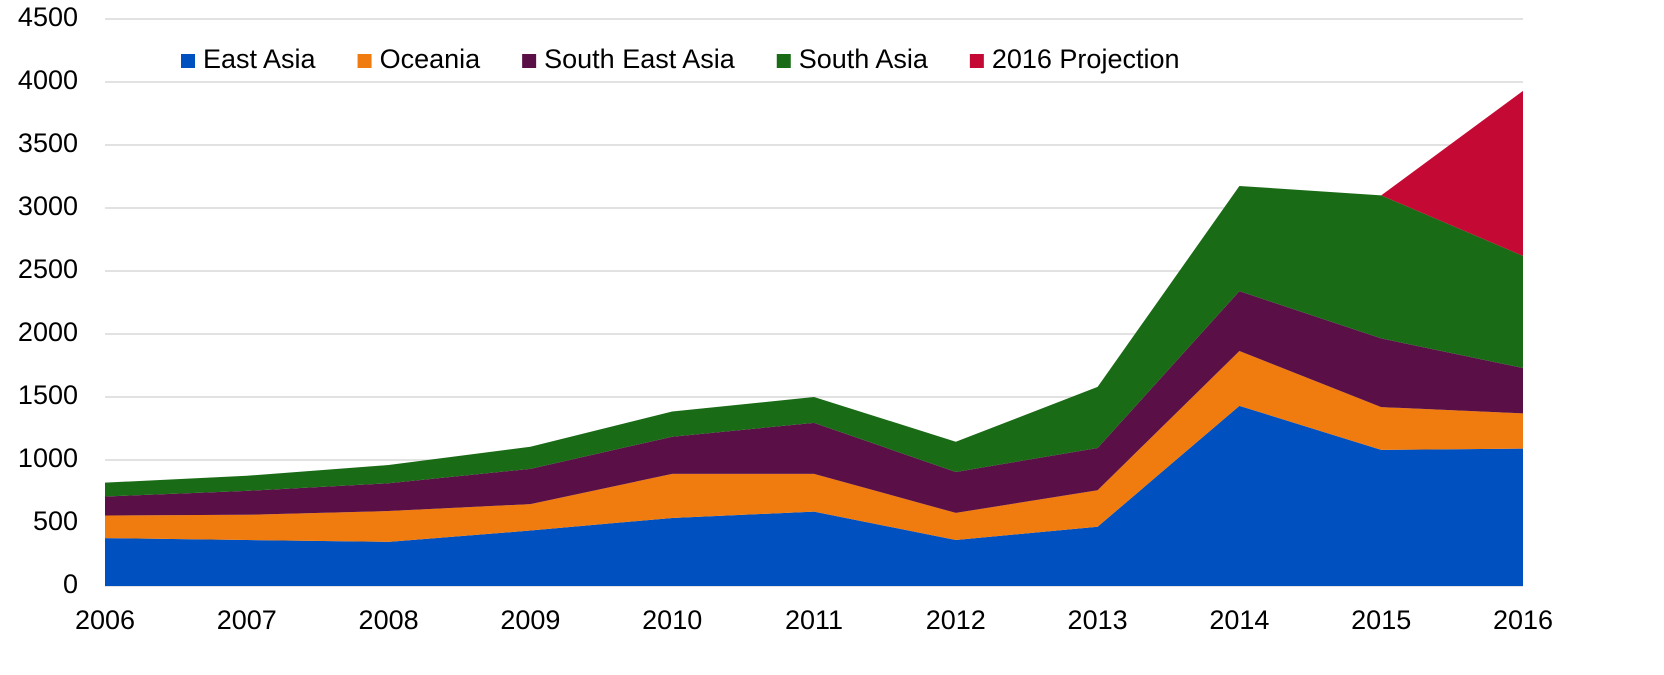 This screenshot has height=675, width=1664. I want to click on x-tick-label: 2012, so click(956, 620).